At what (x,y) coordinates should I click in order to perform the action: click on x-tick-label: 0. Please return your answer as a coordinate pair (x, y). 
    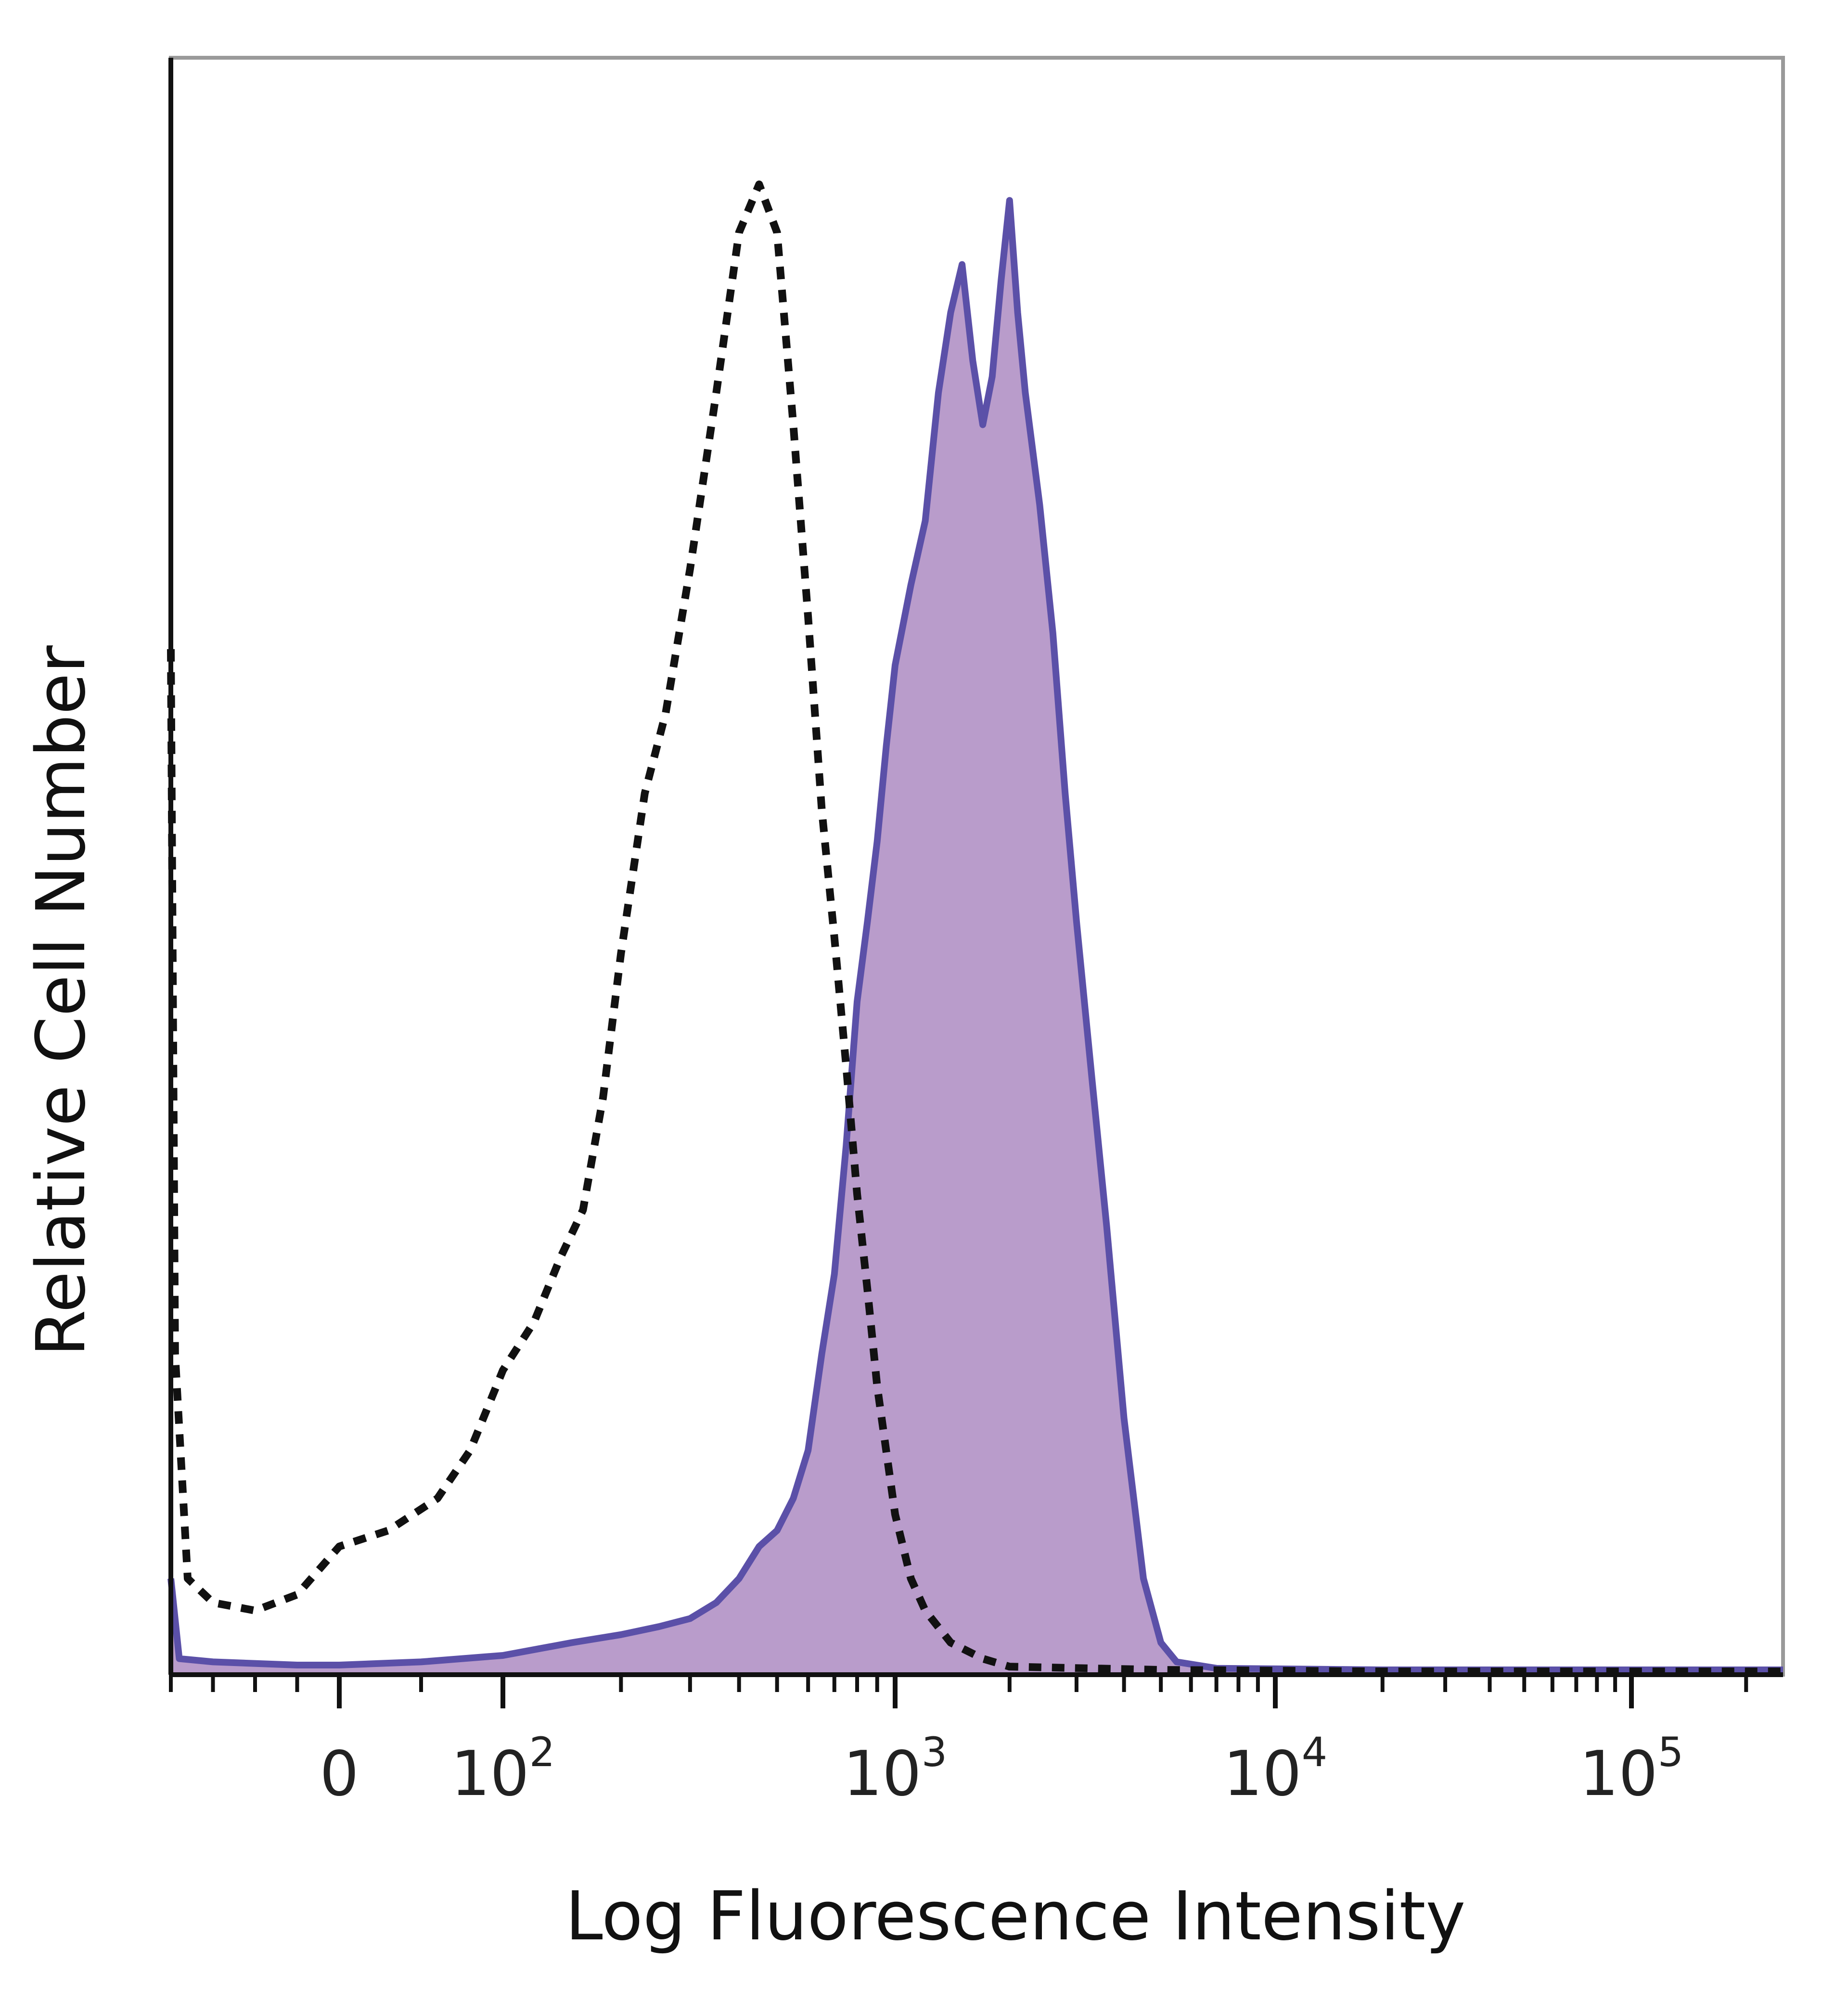
    Looking at the image, I should click on (339, 1774).